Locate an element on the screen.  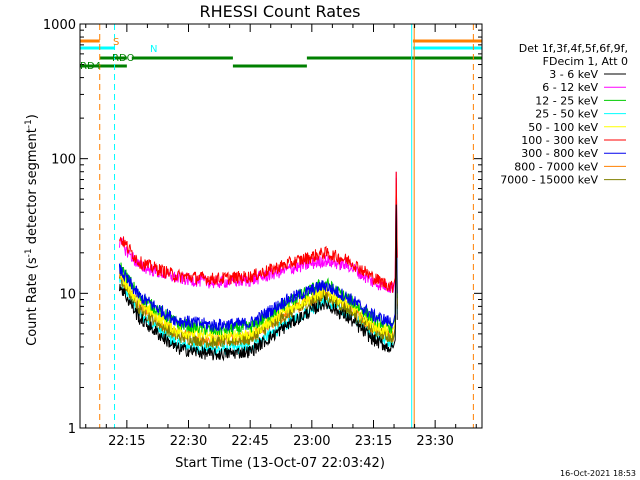
timestamp: 16-Oct-2021 18:53 is located at coordinates (598, 473).